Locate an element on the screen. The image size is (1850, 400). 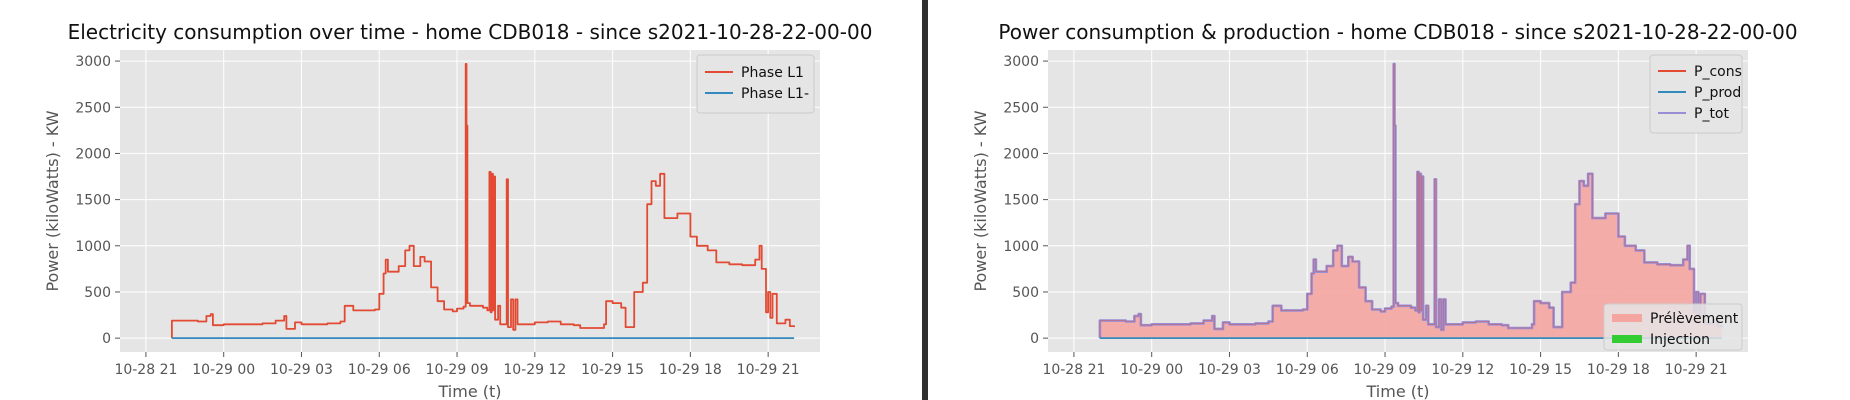
legend-label: P_tot is located at coordinates (1711, 114).